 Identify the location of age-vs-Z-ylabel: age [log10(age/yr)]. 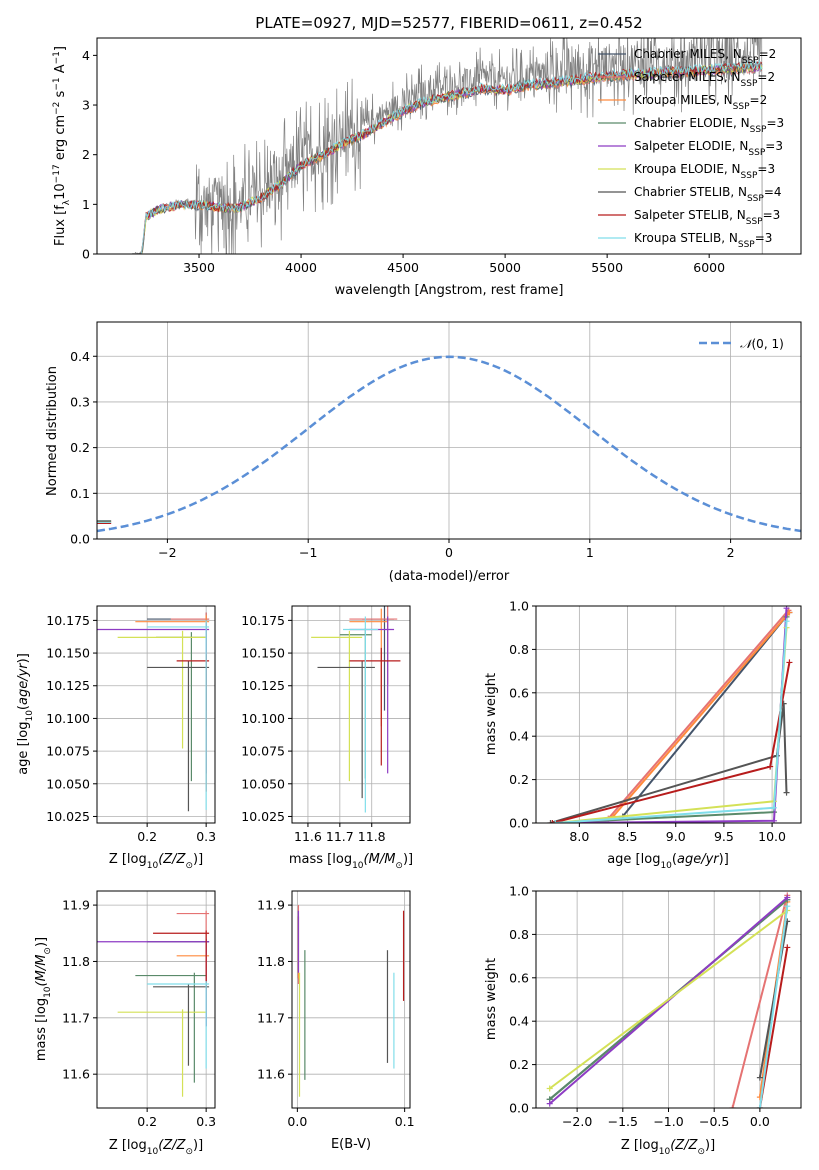
(25, 714).